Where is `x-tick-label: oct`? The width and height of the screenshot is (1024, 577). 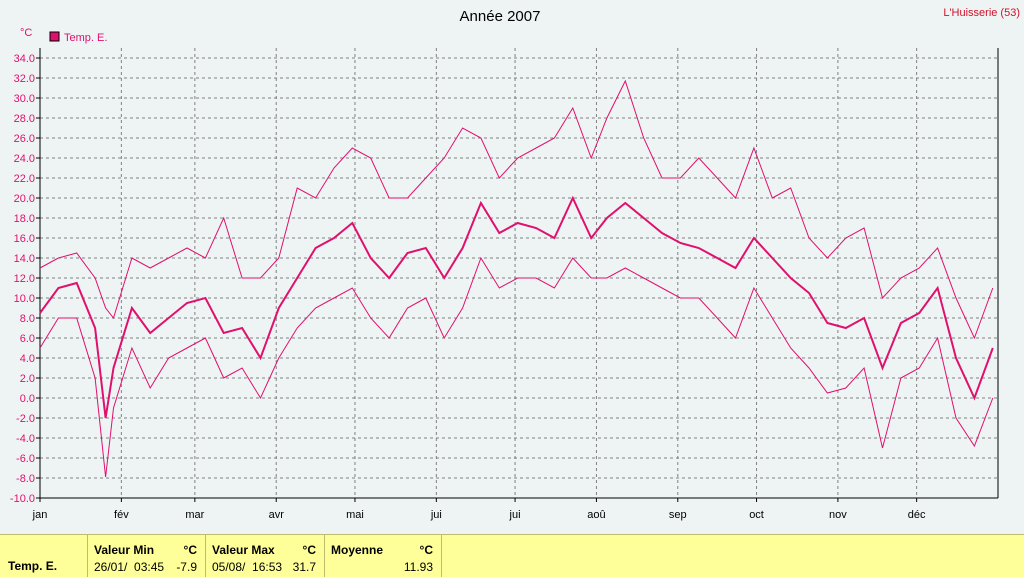 x-tick-label: oct is located at coordinates (756, 515).